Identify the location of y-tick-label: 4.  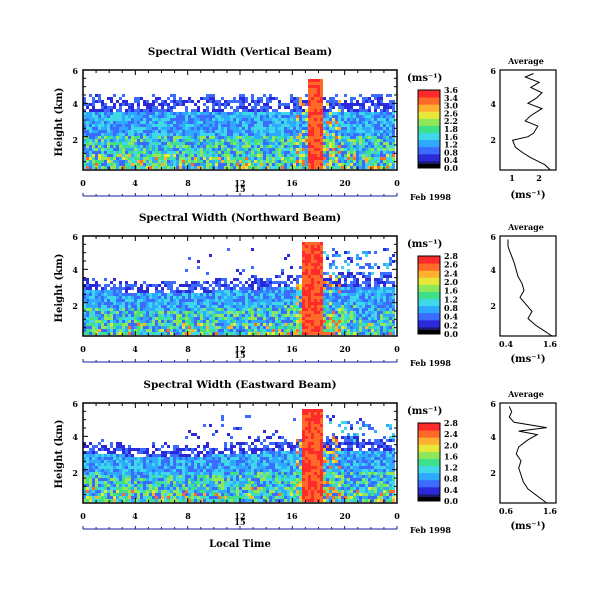
(75, 104).